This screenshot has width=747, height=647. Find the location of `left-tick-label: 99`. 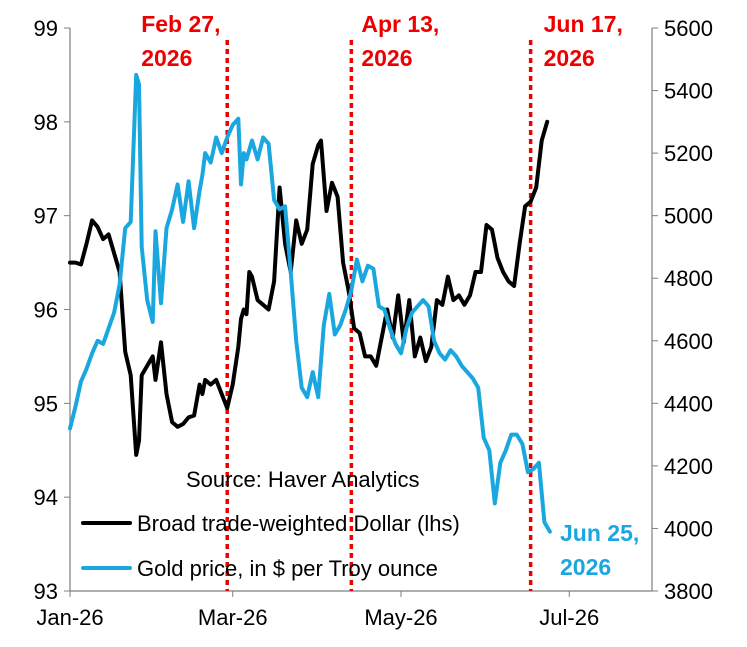

left-tick-label: 99 is located at coordinates (46, 28).